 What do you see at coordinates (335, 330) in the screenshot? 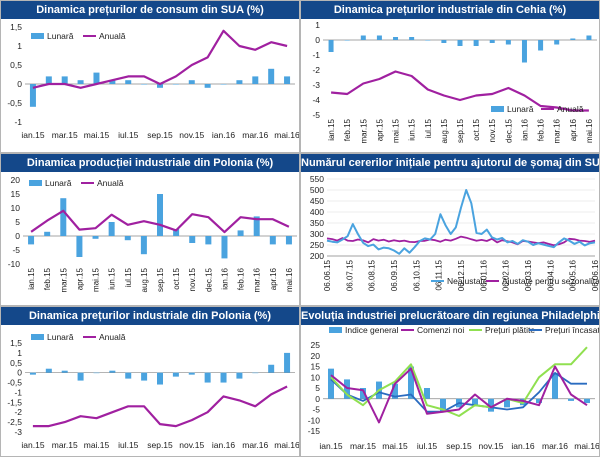
I see `legend-general-index-swatch` at bounding box center [335, 330].